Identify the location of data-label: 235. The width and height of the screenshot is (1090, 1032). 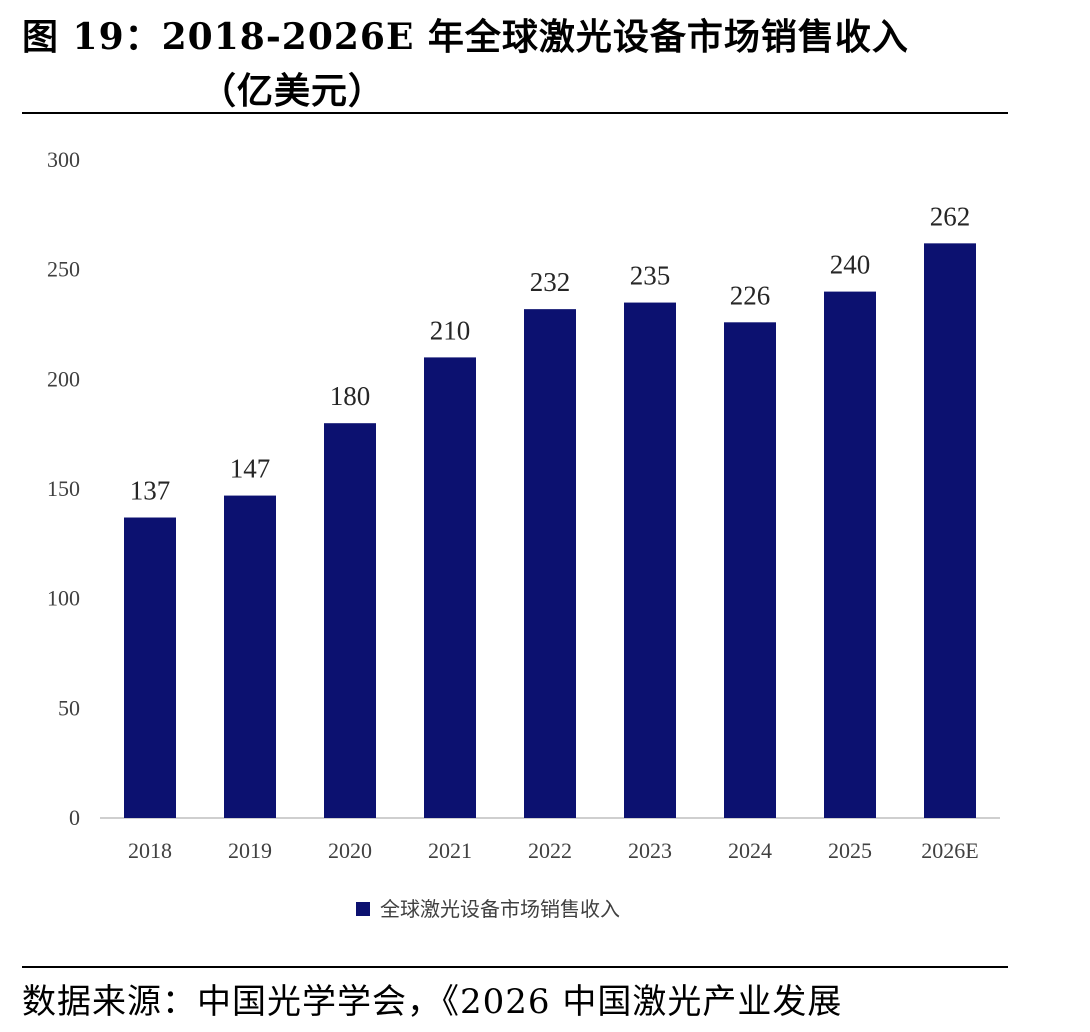
(650, 276).